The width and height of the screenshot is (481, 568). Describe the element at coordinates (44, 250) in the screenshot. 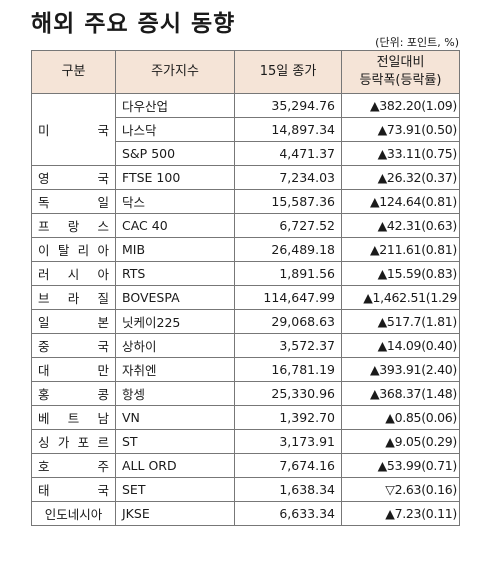

I see `country-char: 이` at that location.